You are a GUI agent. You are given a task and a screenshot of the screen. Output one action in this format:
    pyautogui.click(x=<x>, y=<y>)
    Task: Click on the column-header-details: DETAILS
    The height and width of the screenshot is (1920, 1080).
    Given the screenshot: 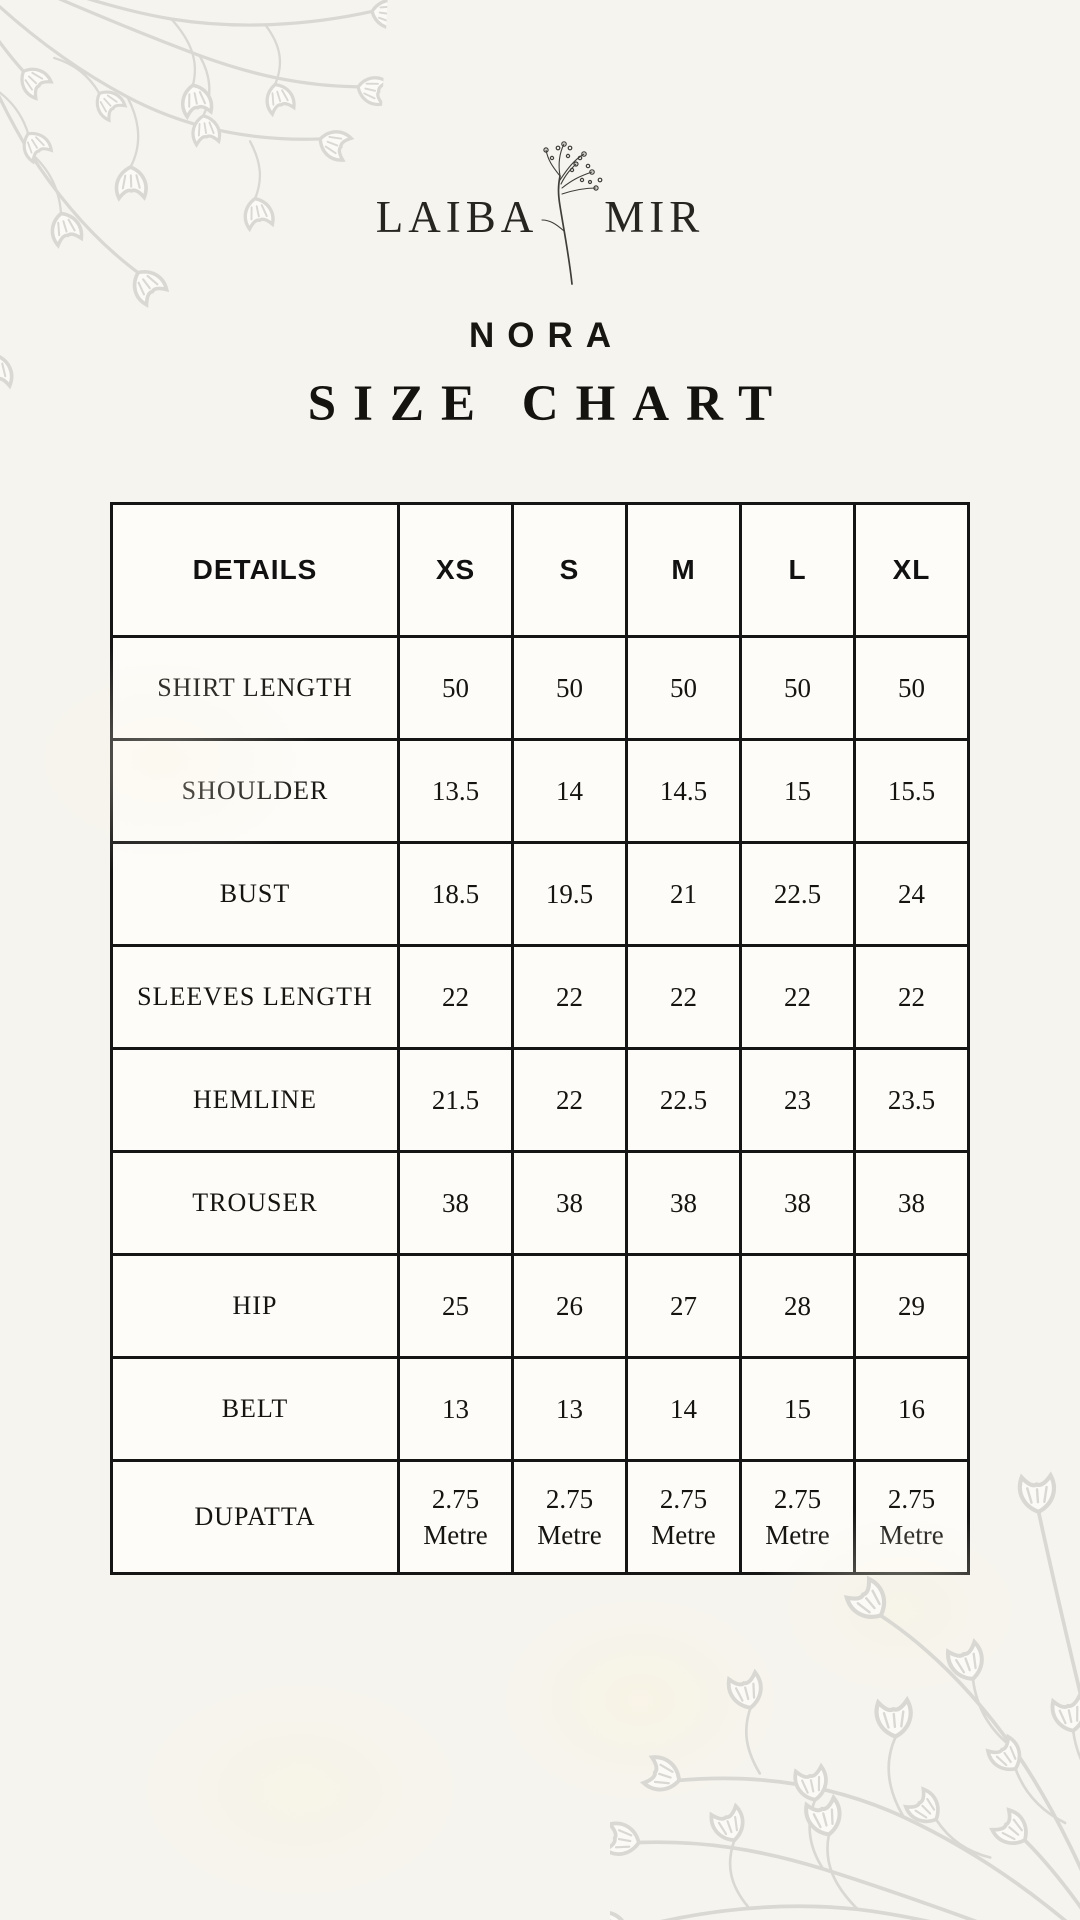 What is the action you would take?
    pyautogui.click(x=255, y=570)
    